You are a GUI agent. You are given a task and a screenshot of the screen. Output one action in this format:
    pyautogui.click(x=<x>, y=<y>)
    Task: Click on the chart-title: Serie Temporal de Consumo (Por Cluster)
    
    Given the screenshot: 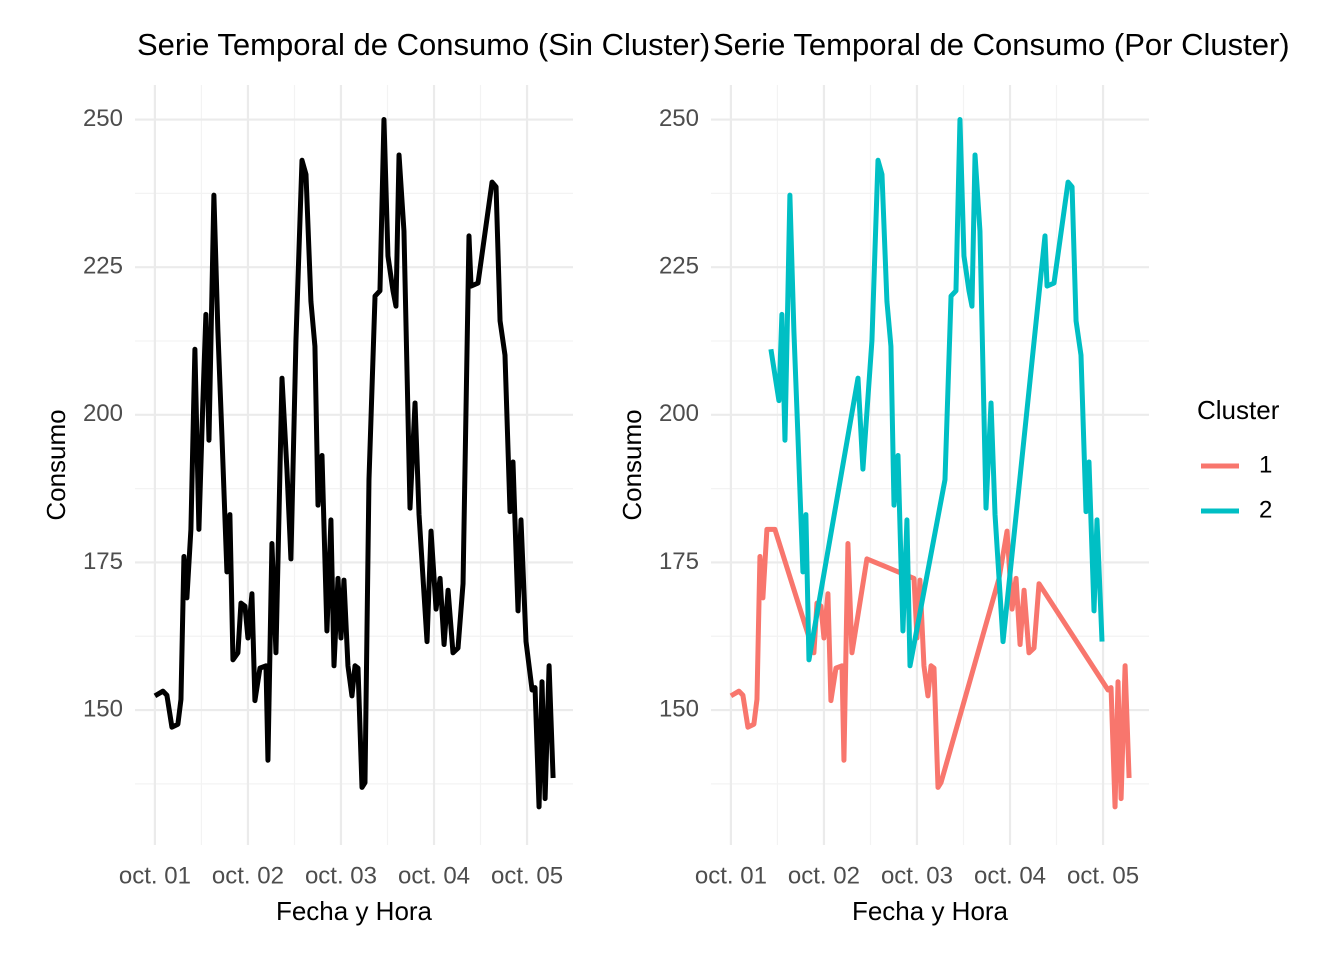 What is the action you would take?
    pyautogui.click(x=1001, y=44)
    